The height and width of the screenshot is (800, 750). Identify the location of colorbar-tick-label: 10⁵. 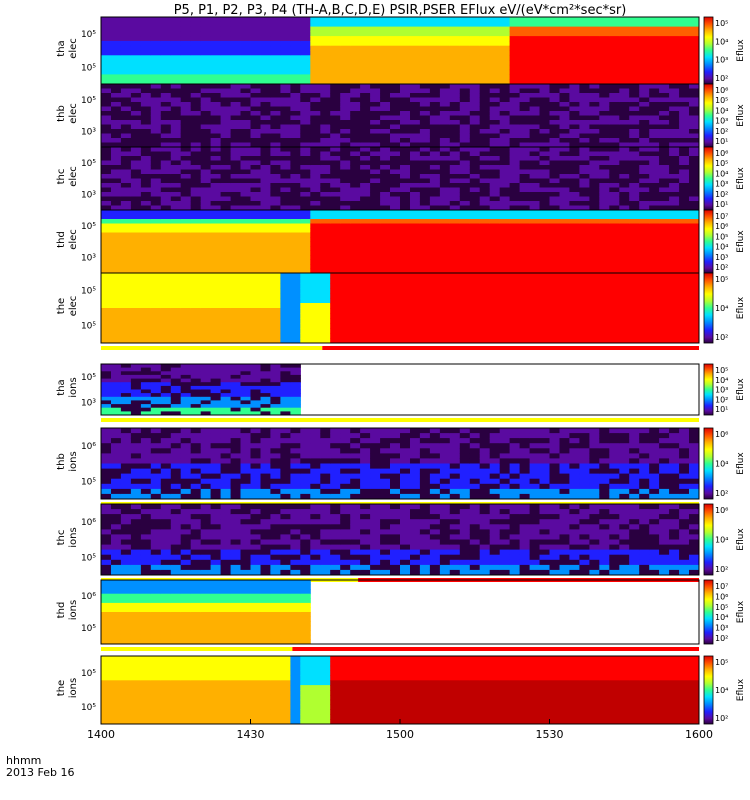
(721, 370).